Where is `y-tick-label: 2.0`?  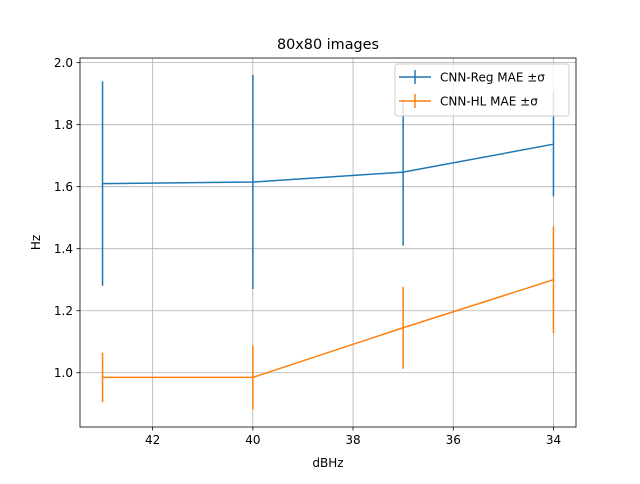 y-tick-label: 2.0 is located at coordinates (63, 63).